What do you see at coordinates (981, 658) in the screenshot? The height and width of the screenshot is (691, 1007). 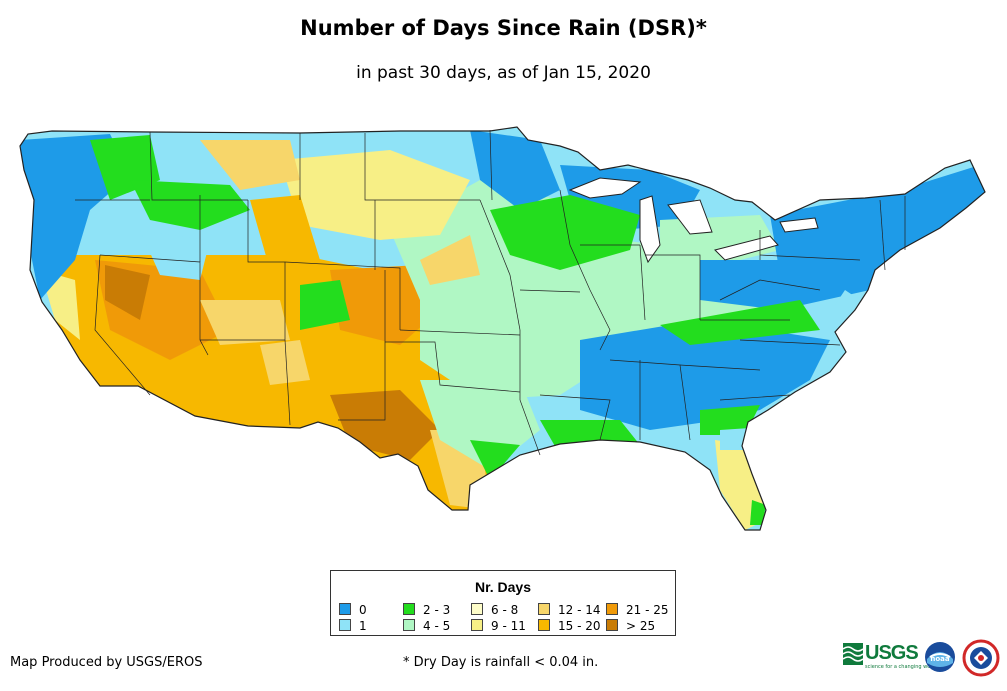 I see `nws-logo` at bounding box center [981, 658].